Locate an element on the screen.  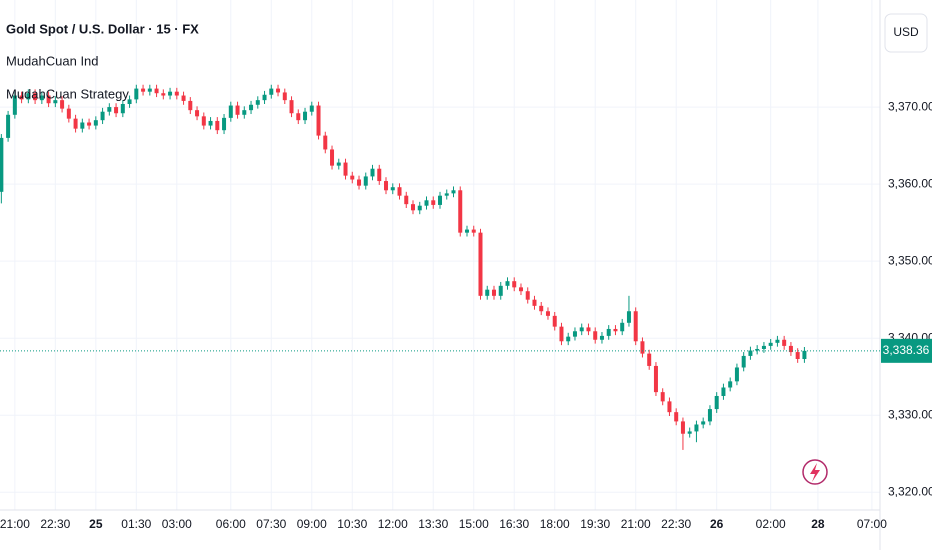
x-tick-label: 02:00 is located at coordinates (771, 524).